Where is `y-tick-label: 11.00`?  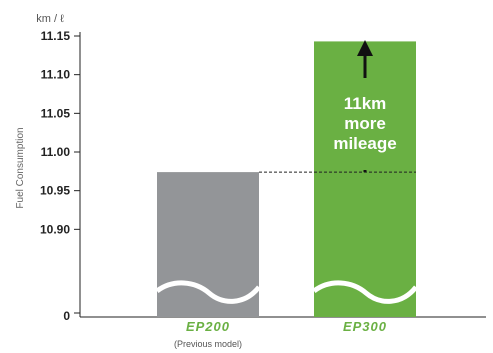
y-tick-label: 11.00 is located at coordinates (56, 152).